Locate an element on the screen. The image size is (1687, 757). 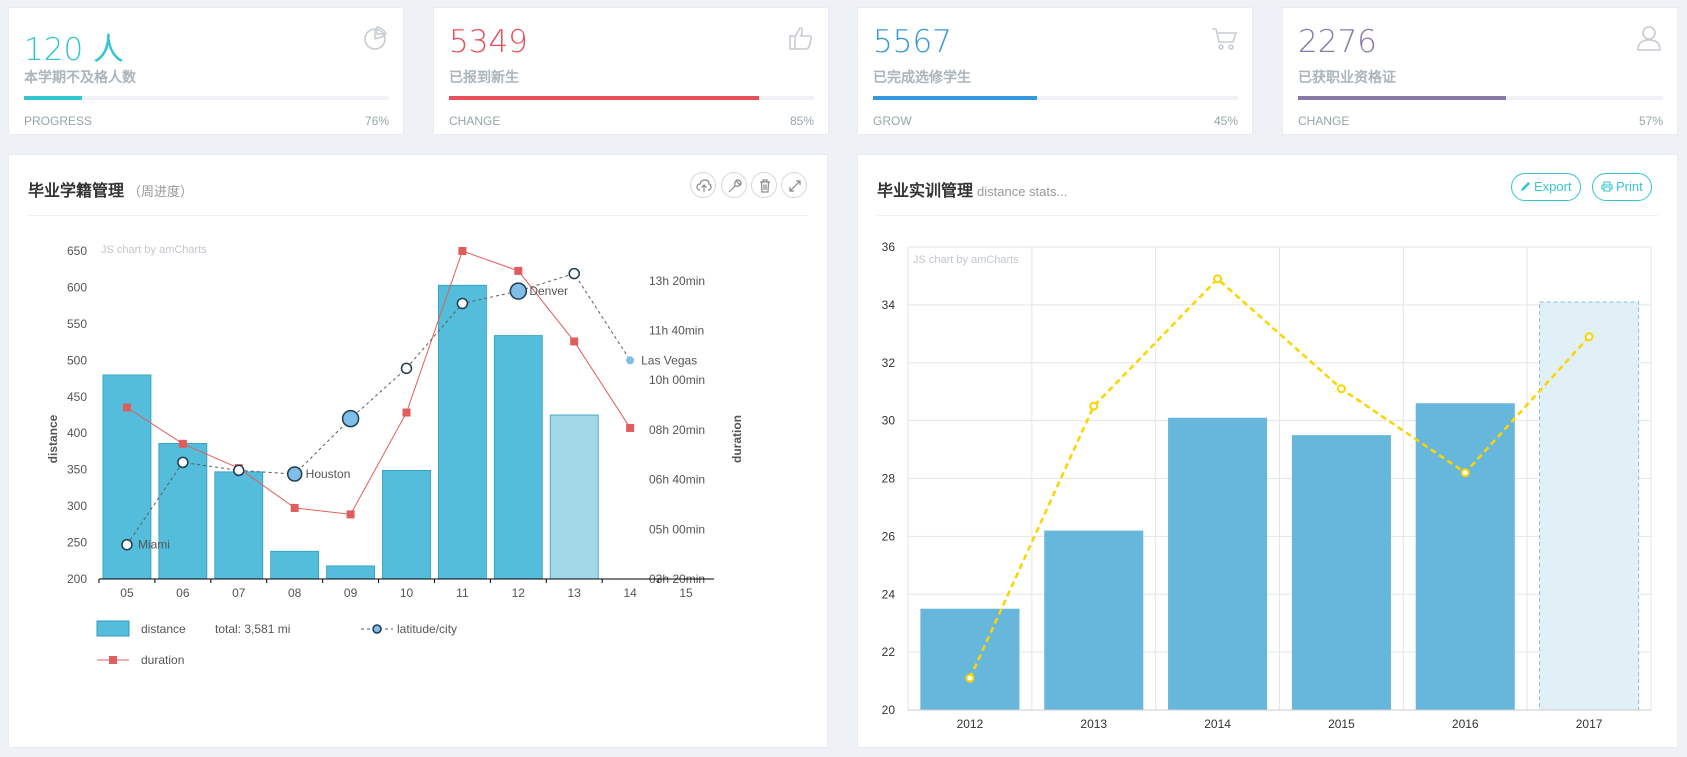
city-label: Denver is located at coordinates (548, 291).